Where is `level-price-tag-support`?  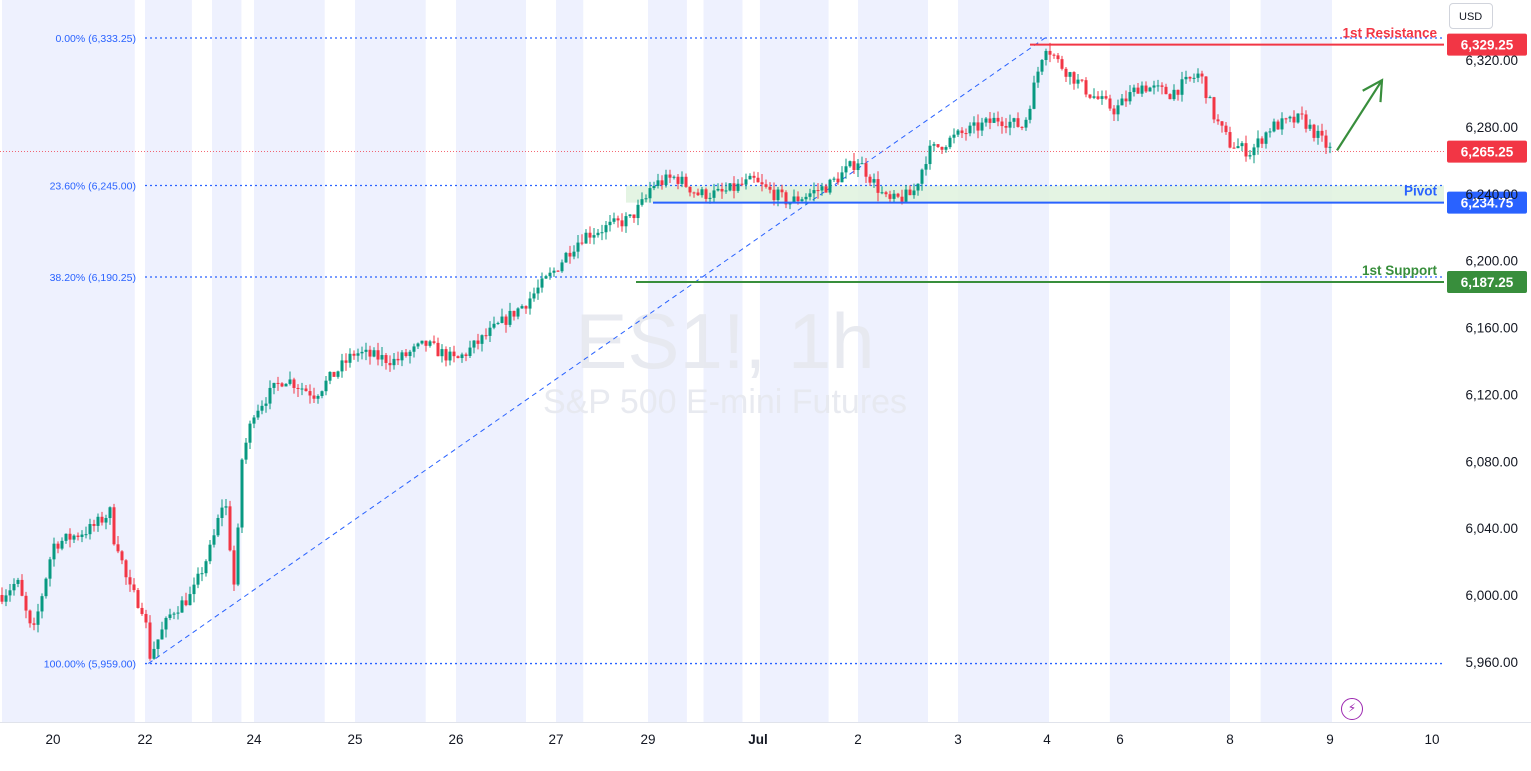
level-price-tag-support is located at coordinates (1487, 282).